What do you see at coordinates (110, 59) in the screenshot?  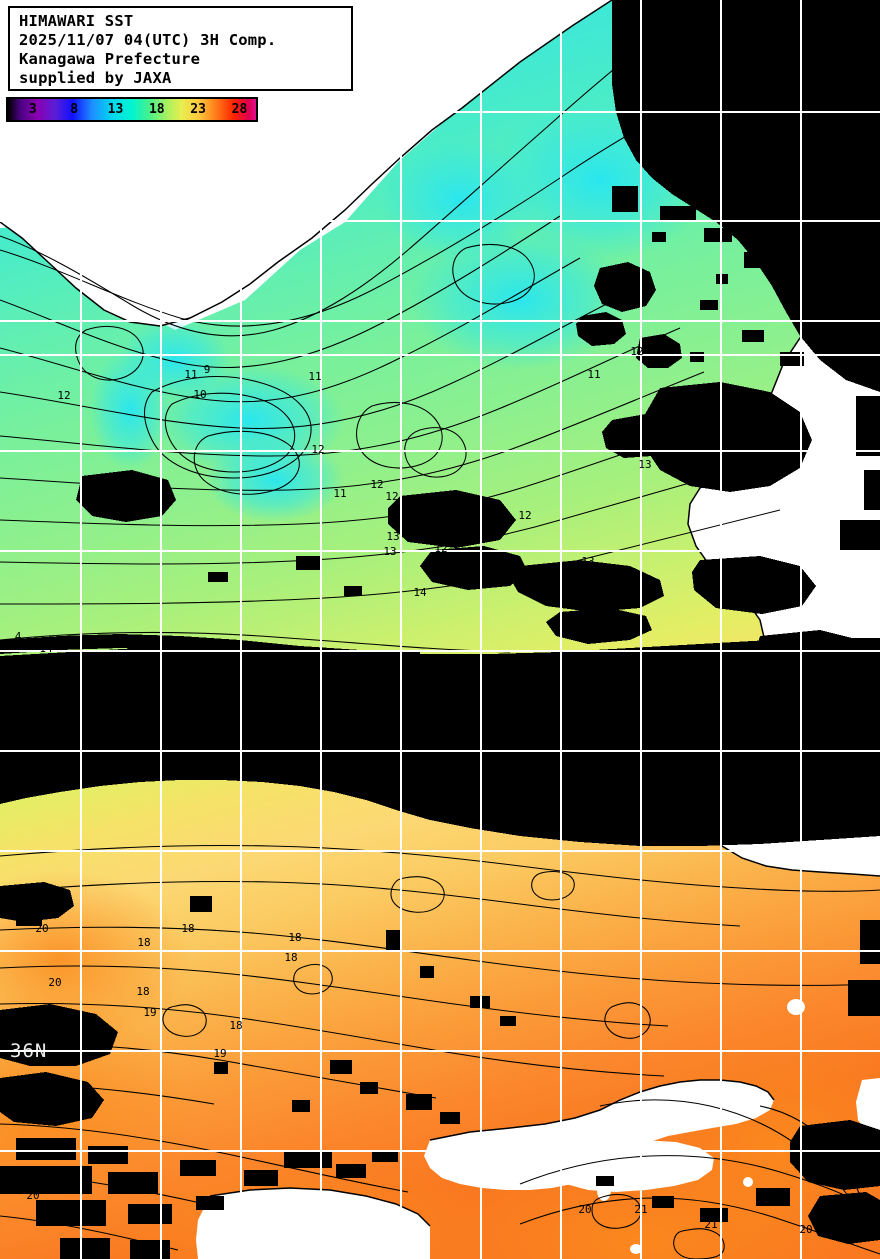 I see `title-line-region: Kanagawa Prefecture` at bounding box center [110, 59].